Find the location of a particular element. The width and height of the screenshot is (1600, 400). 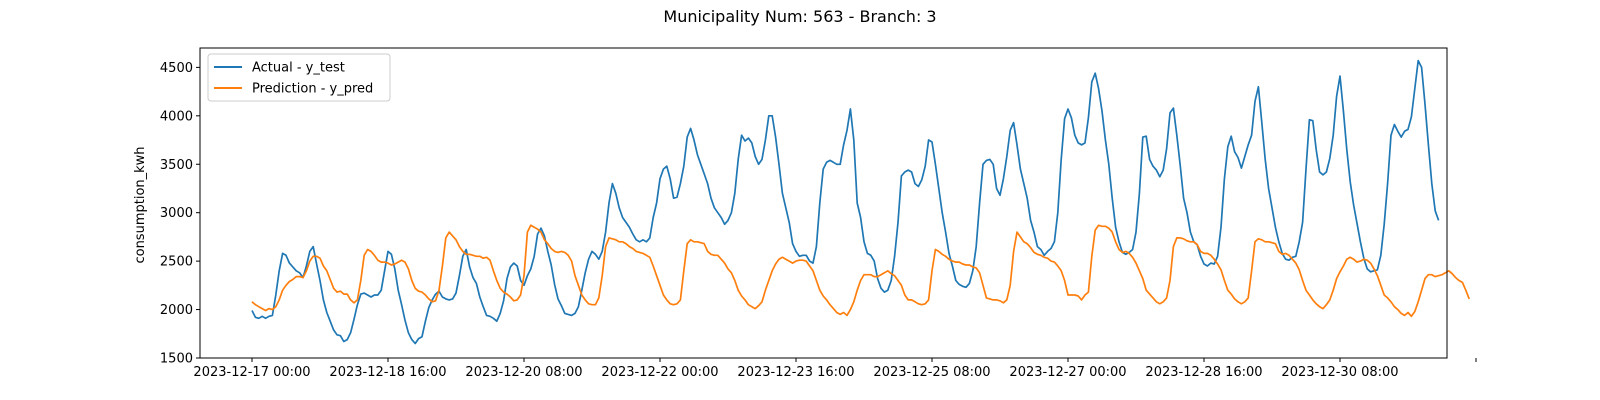

legend-box is located at coordinates (299, 77).